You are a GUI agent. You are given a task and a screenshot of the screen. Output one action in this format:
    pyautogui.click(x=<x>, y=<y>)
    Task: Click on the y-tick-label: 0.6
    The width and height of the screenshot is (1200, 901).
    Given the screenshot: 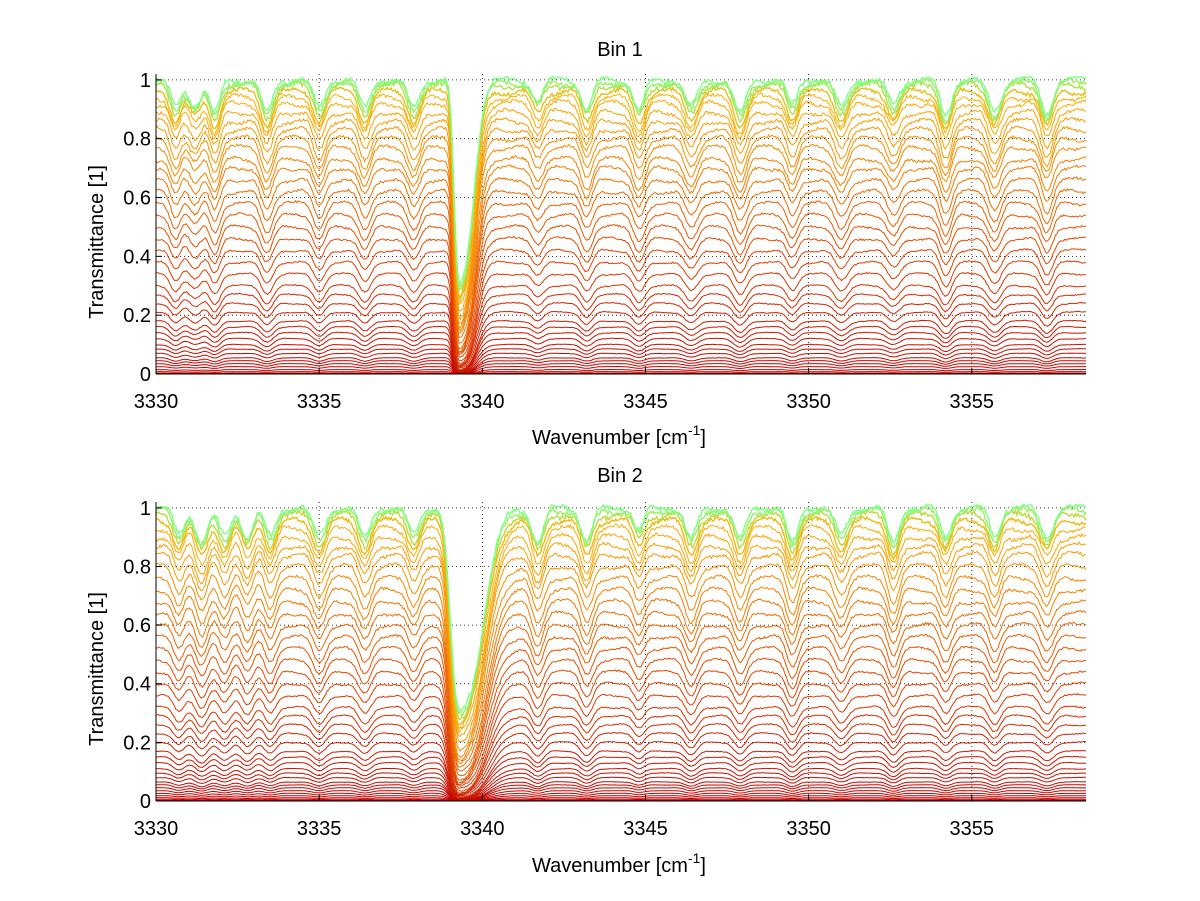 What is the action you would take?
    pyautogui.click(x=137, y=199)
    